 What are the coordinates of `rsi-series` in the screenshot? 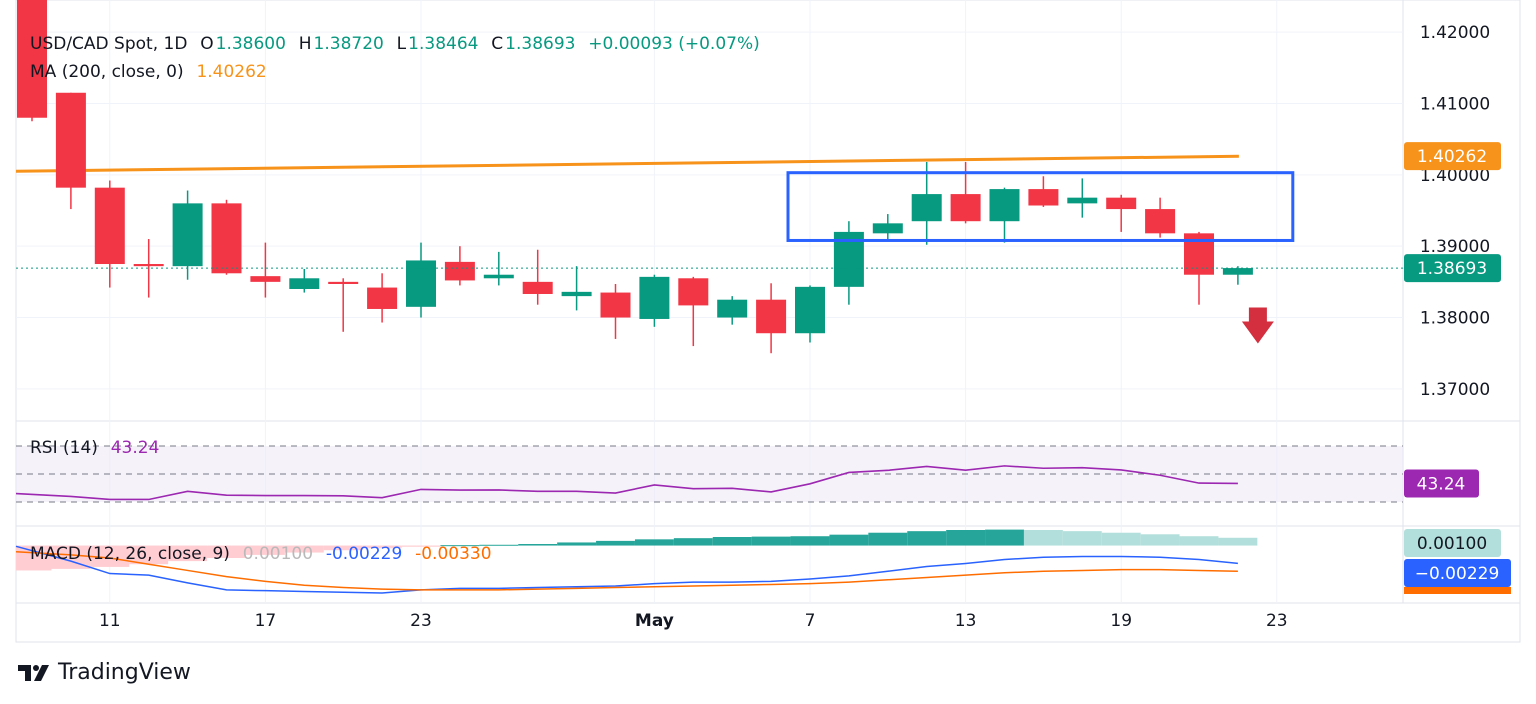 It's located at (626, 483).